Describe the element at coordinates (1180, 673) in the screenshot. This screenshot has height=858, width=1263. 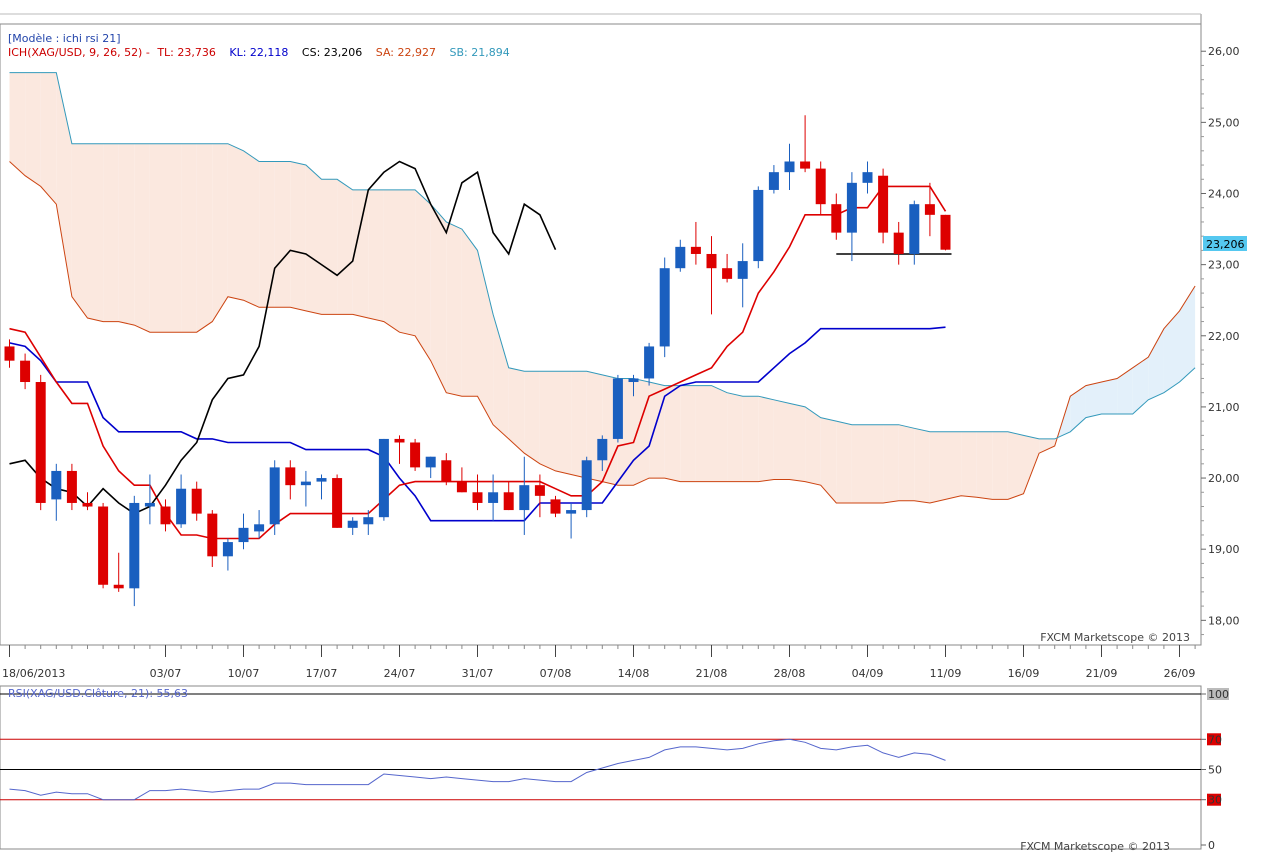
I see `date-tick-label: 26/09` at that location.